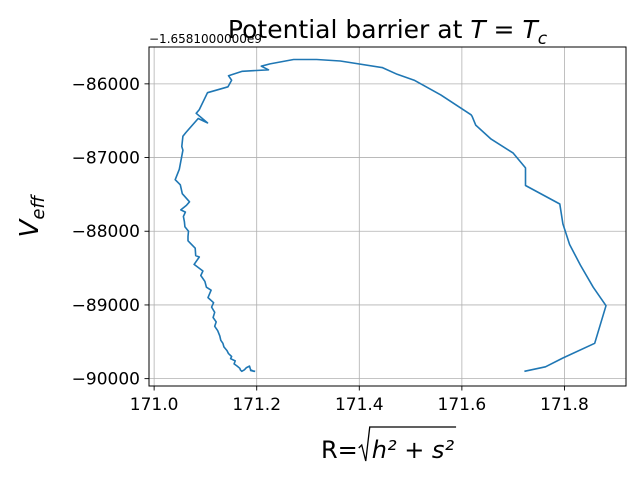 Image resolution: width=640 pixels, height=480 pixels. I want to click on chart-title: Potential barrier at T = Tc, so click(388, 32).